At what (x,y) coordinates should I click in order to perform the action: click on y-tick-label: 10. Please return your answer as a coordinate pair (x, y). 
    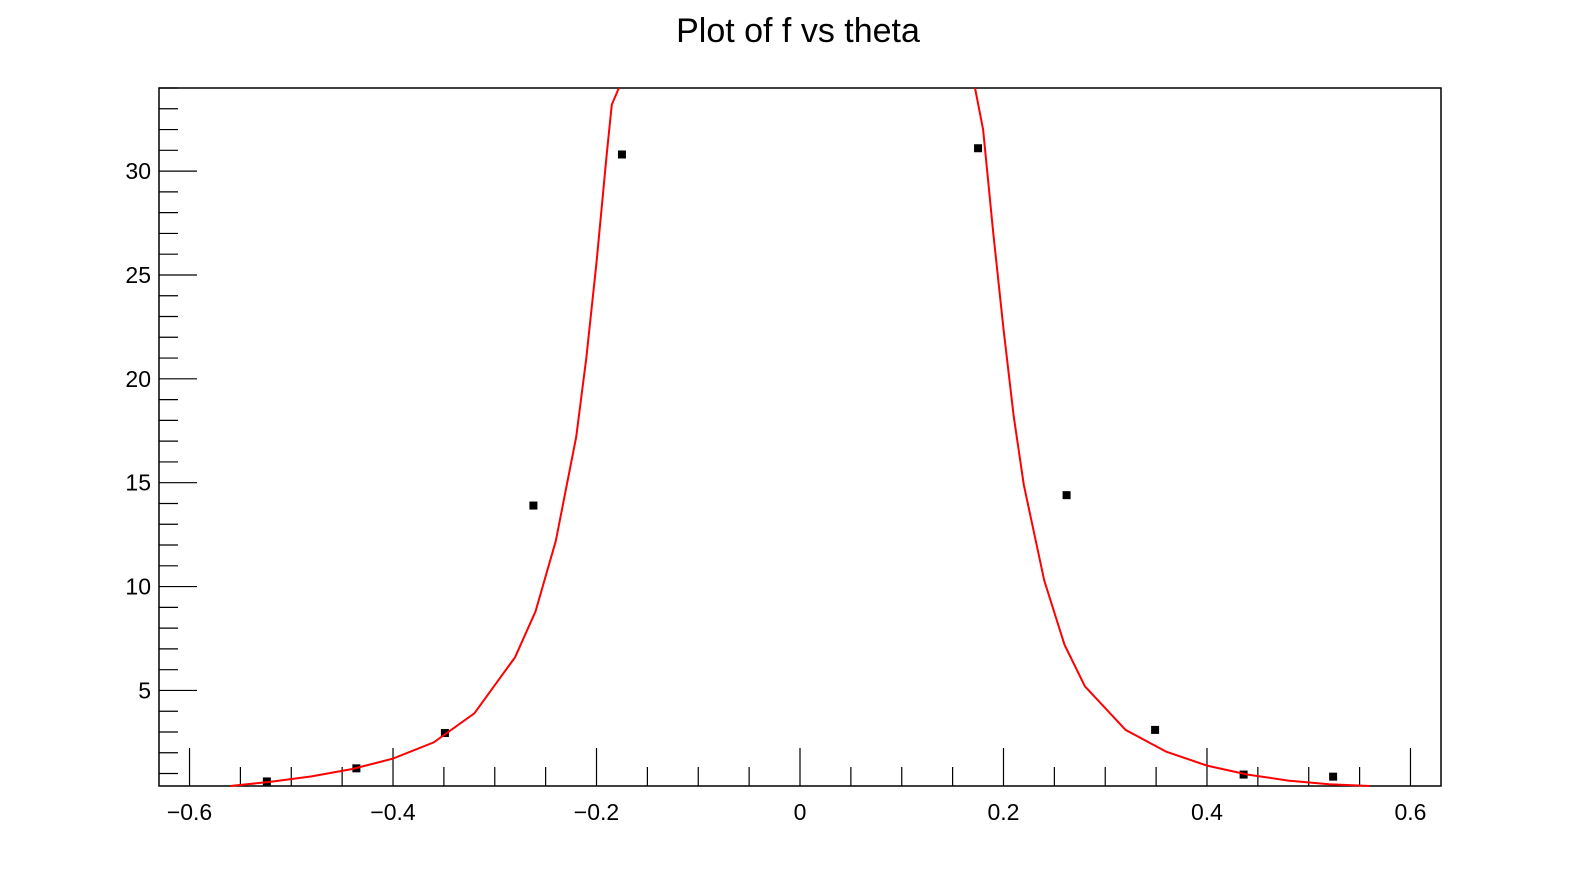
    Looking at the image, I should click on (138, 587).